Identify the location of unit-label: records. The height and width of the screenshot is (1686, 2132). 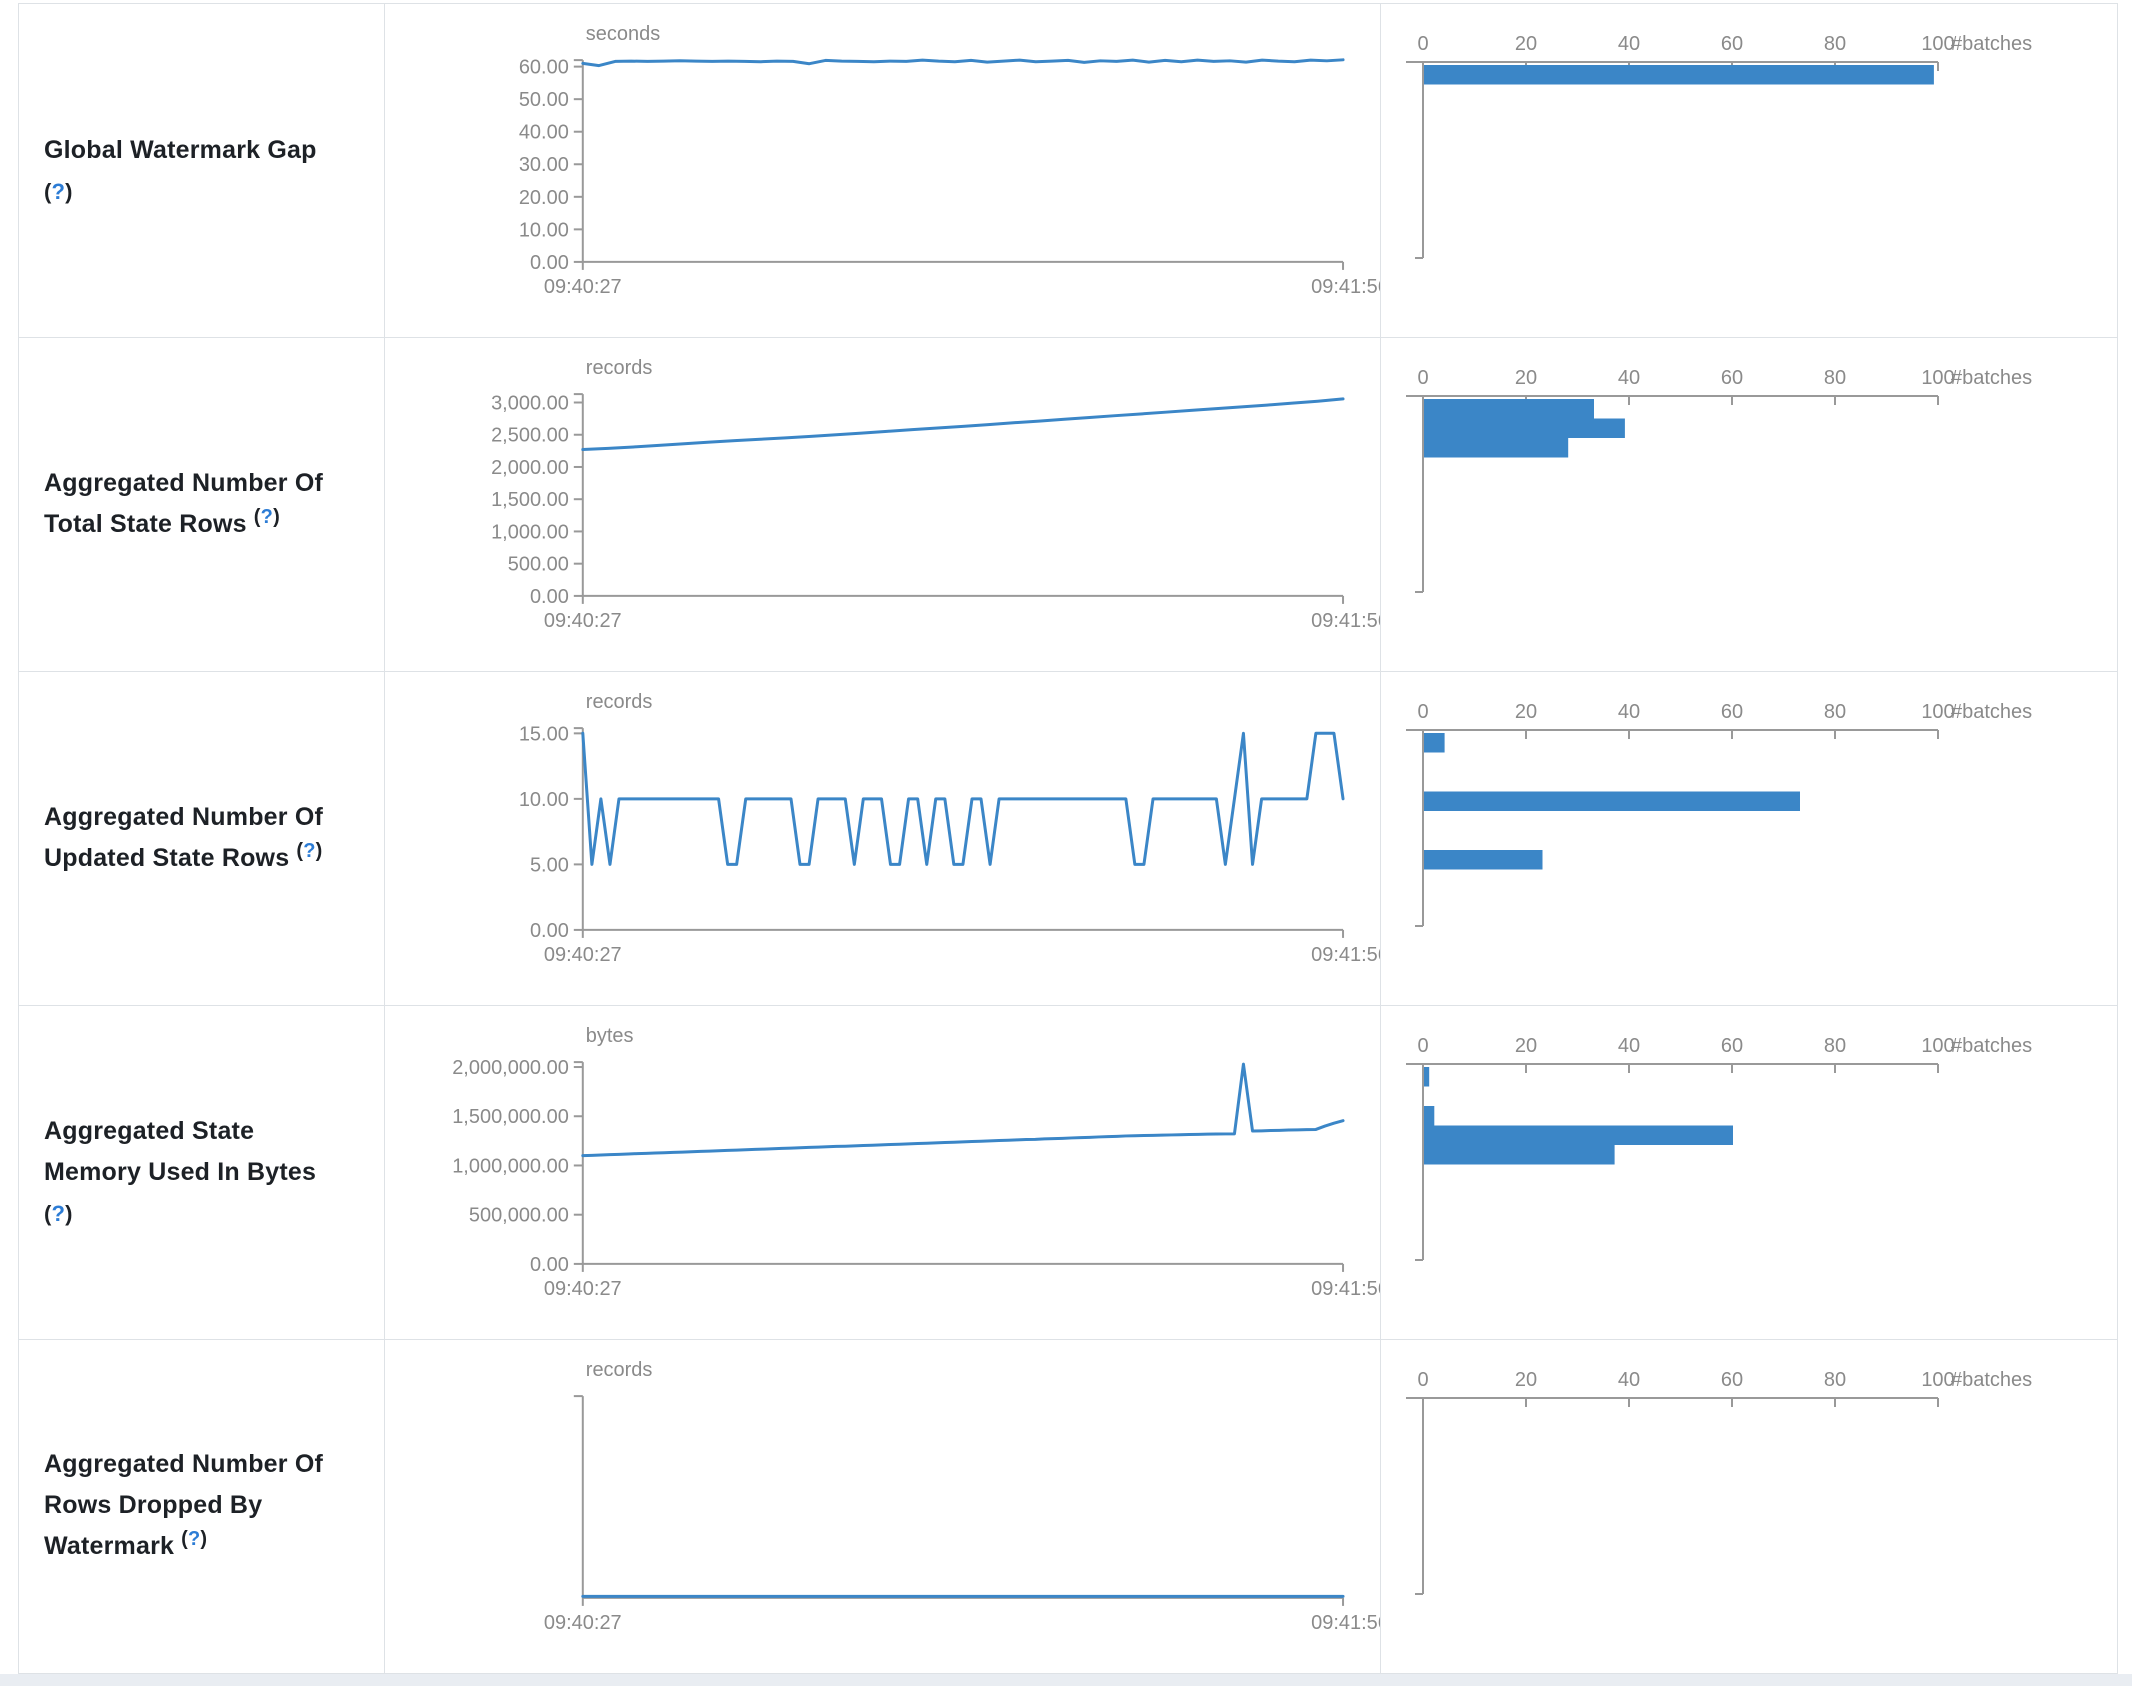
(619, 1370).